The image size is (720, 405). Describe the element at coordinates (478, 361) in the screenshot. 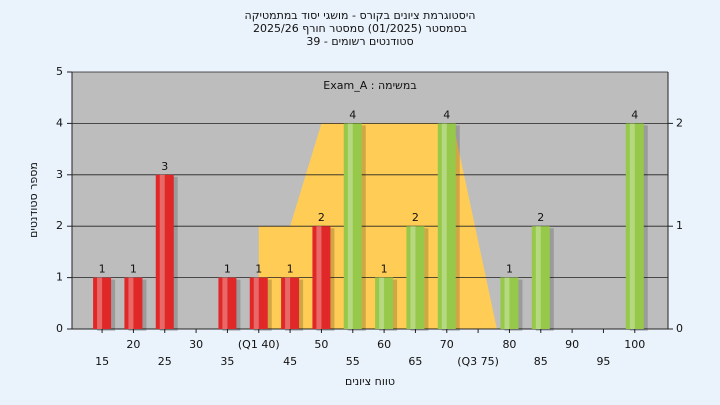

I see `x-tick-label: (Q3 75)` at that location.